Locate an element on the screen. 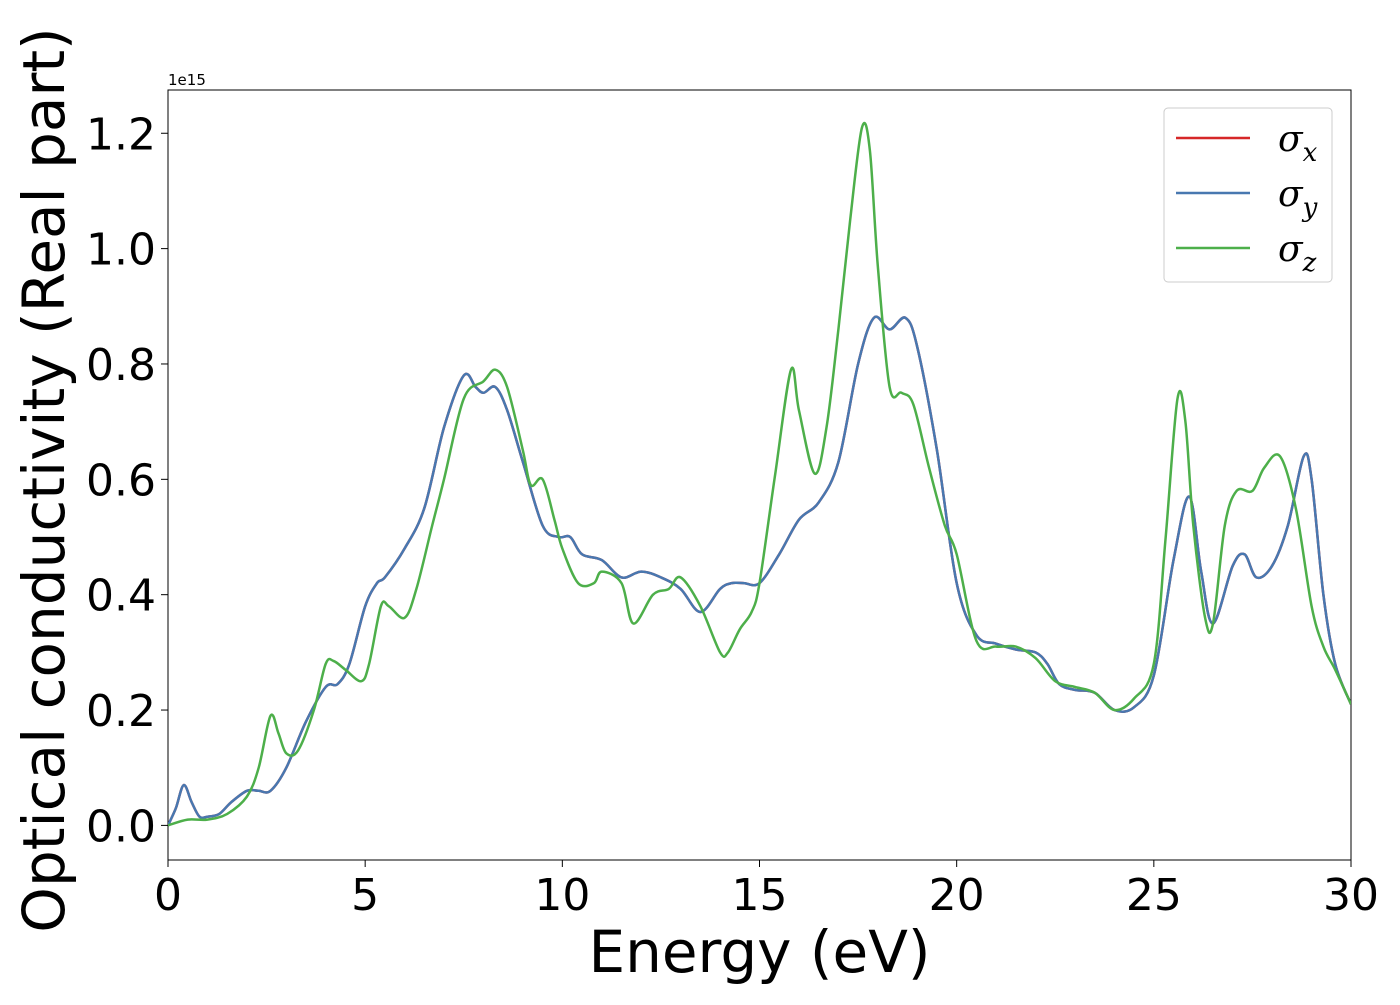  x-tick-label: 10 is located at coordinates (562, 895).